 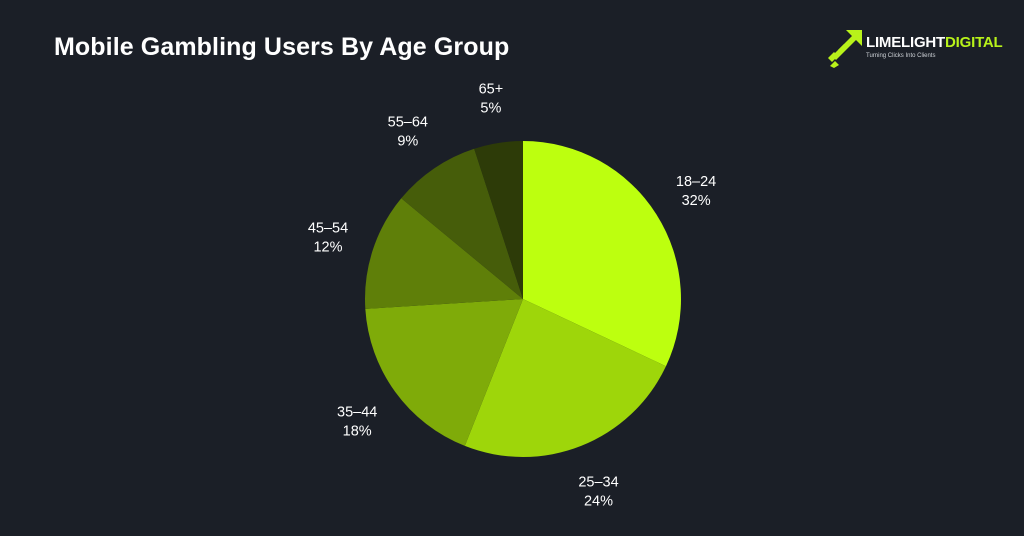 I want to click on slice-value-4: 9%, so click(x=407, y=141).